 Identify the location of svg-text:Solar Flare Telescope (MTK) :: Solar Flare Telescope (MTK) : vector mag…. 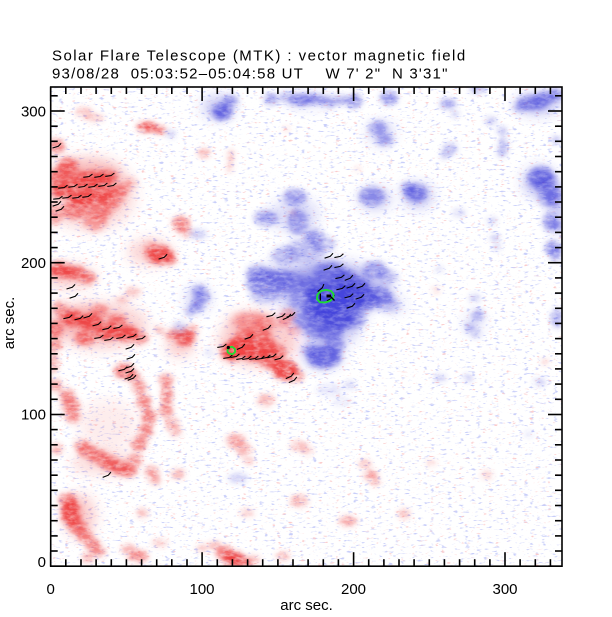
(259, 56).